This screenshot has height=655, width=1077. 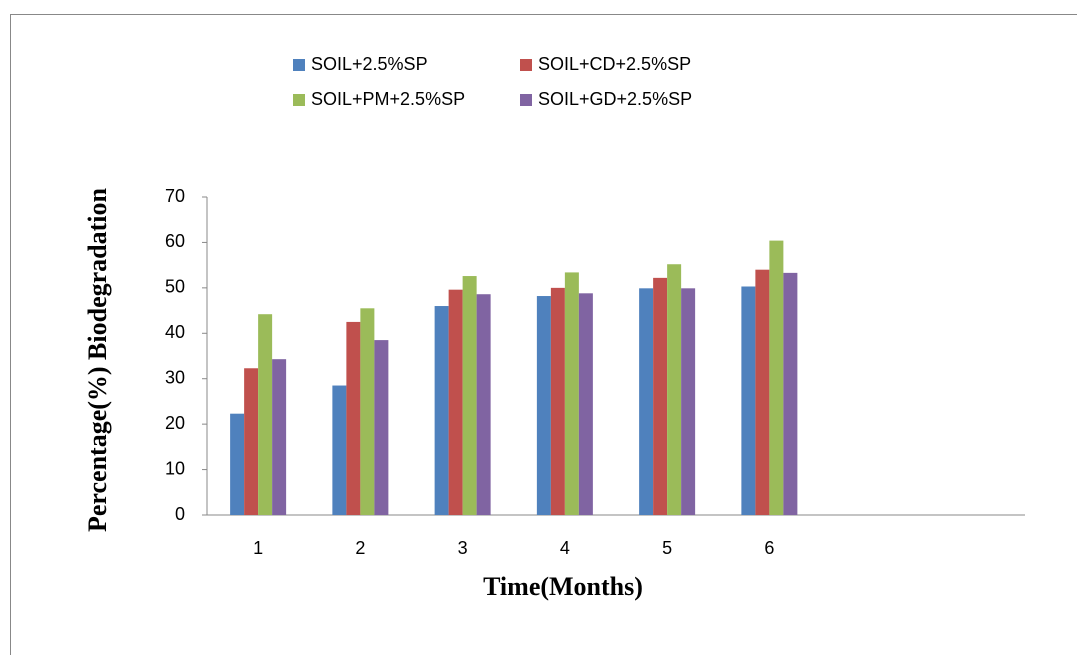 What do you see at coordinates (175, 241) in the screenshot?
I see `y-tick-label: 60` at bounding box center [175, 241].